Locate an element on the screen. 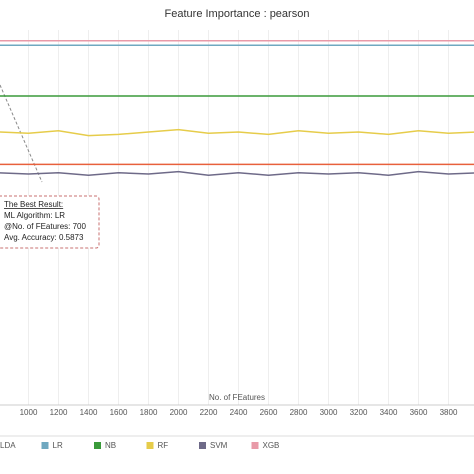  legend-label: SVM is located at coordinates (219, 445).